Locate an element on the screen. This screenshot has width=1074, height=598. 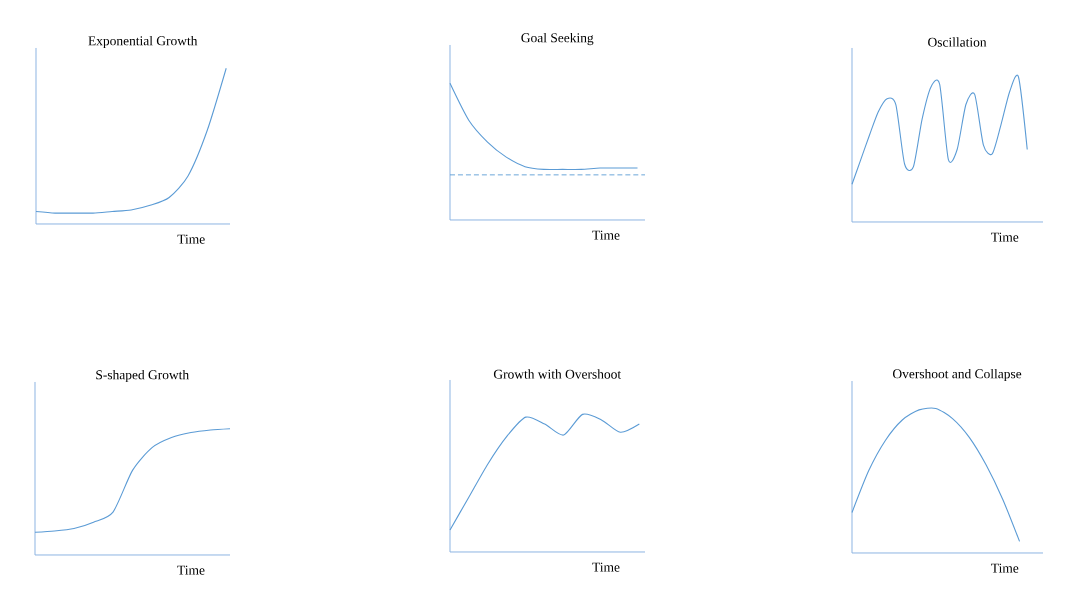
chart-title: Oscillation is located at coordinates (957, 42).